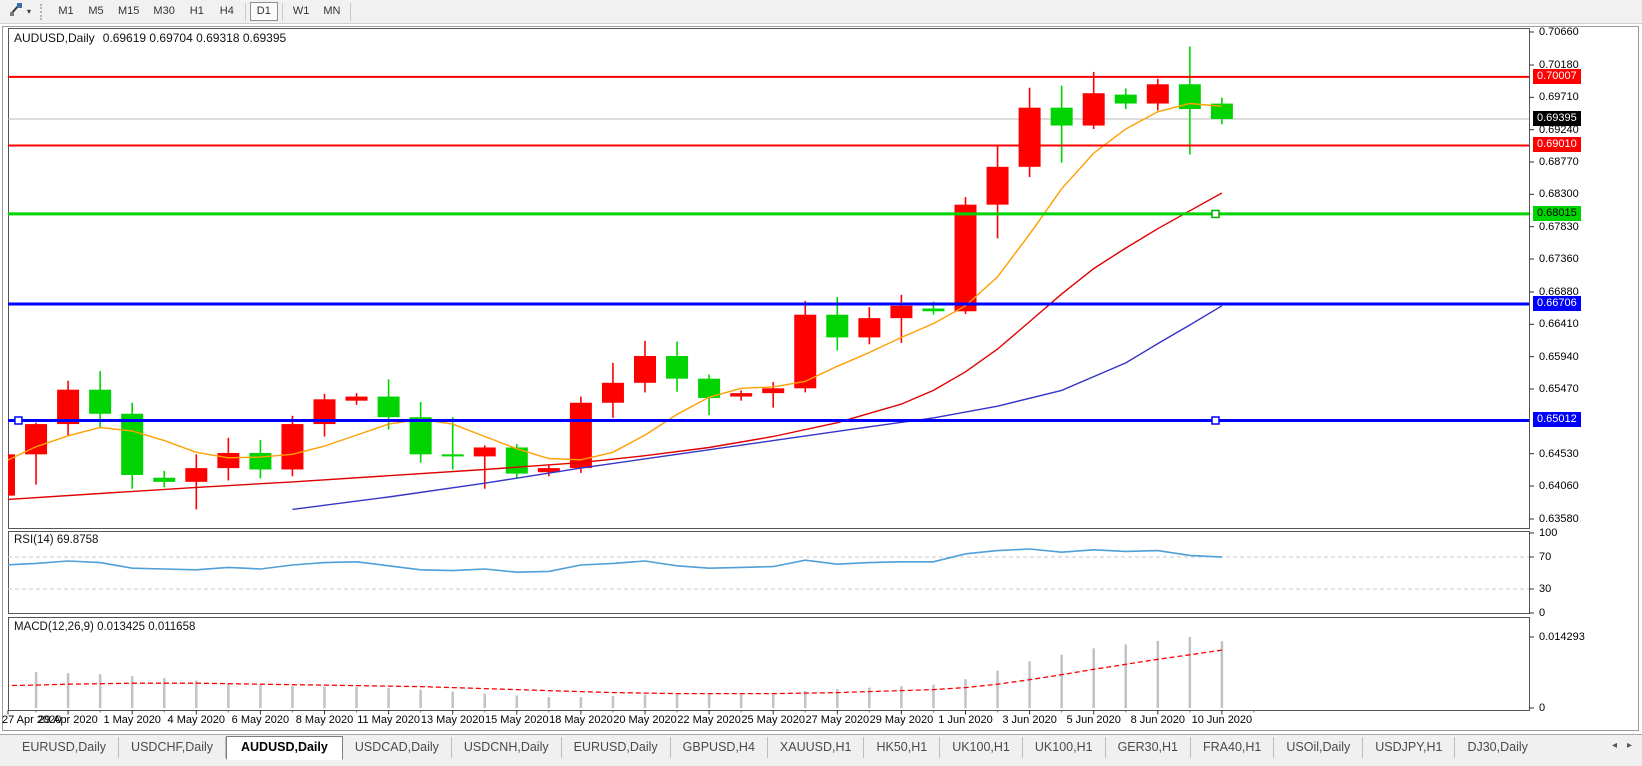 The height and width of the screenshot is (766, 1642). Describe the element at coordinates (1559, 258) in the screenshot. I see `price-axis-label: 0.67360` at that location.